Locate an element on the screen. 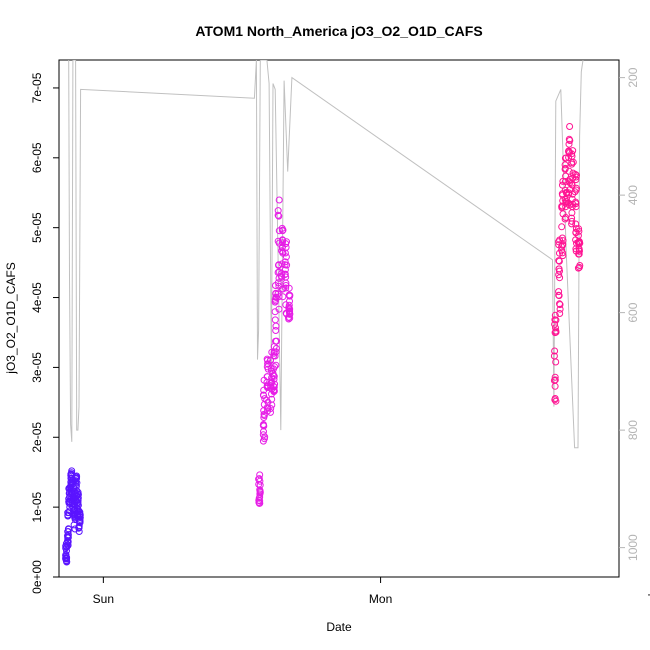 This screenshot has height=650, width=650. y2-tick-label: 800 is located at coordinates (633, 430).